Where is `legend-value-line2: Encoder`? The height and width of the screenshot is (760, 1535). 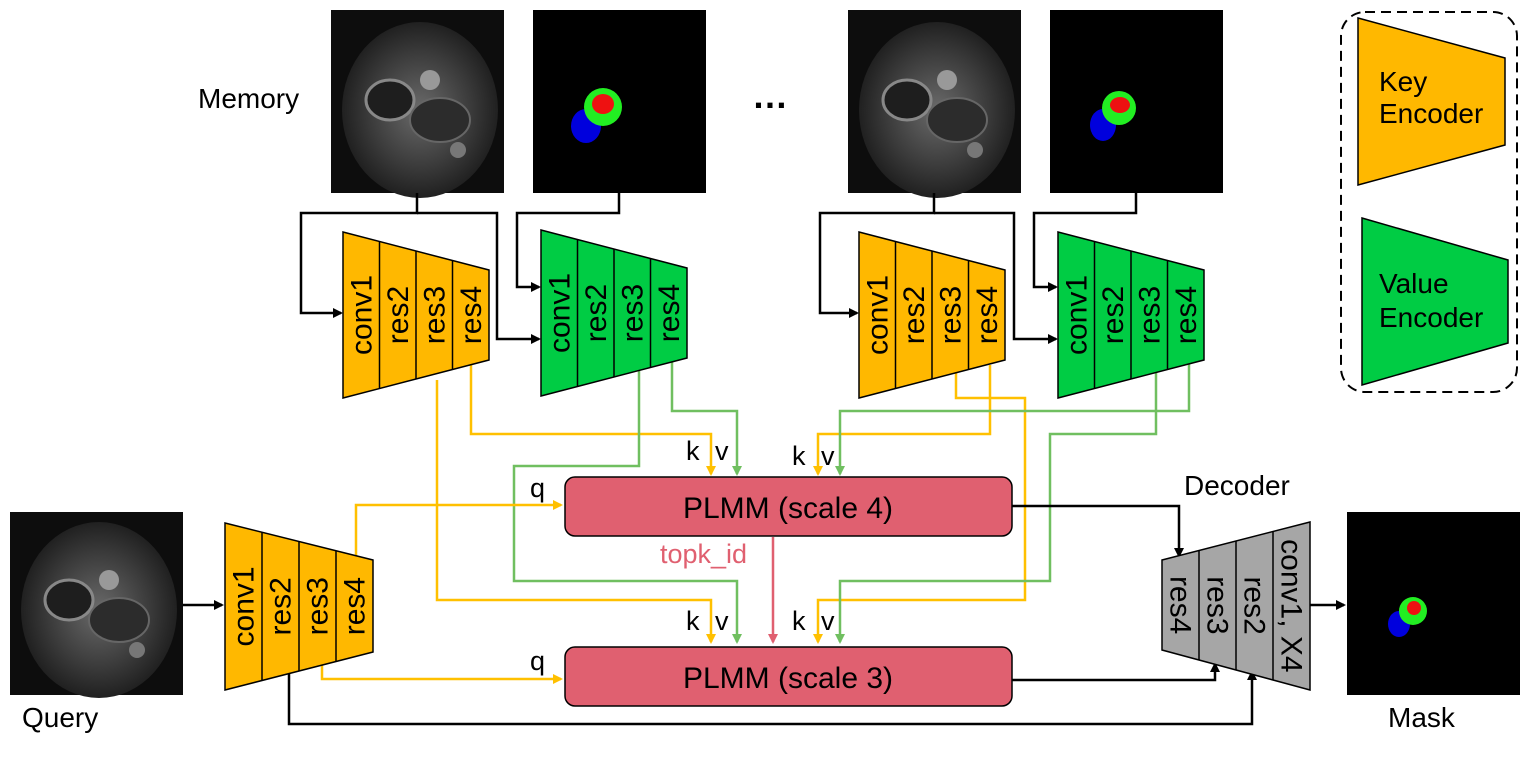
legend-value-line2: Encoder is located at coordinates (1431, 317).